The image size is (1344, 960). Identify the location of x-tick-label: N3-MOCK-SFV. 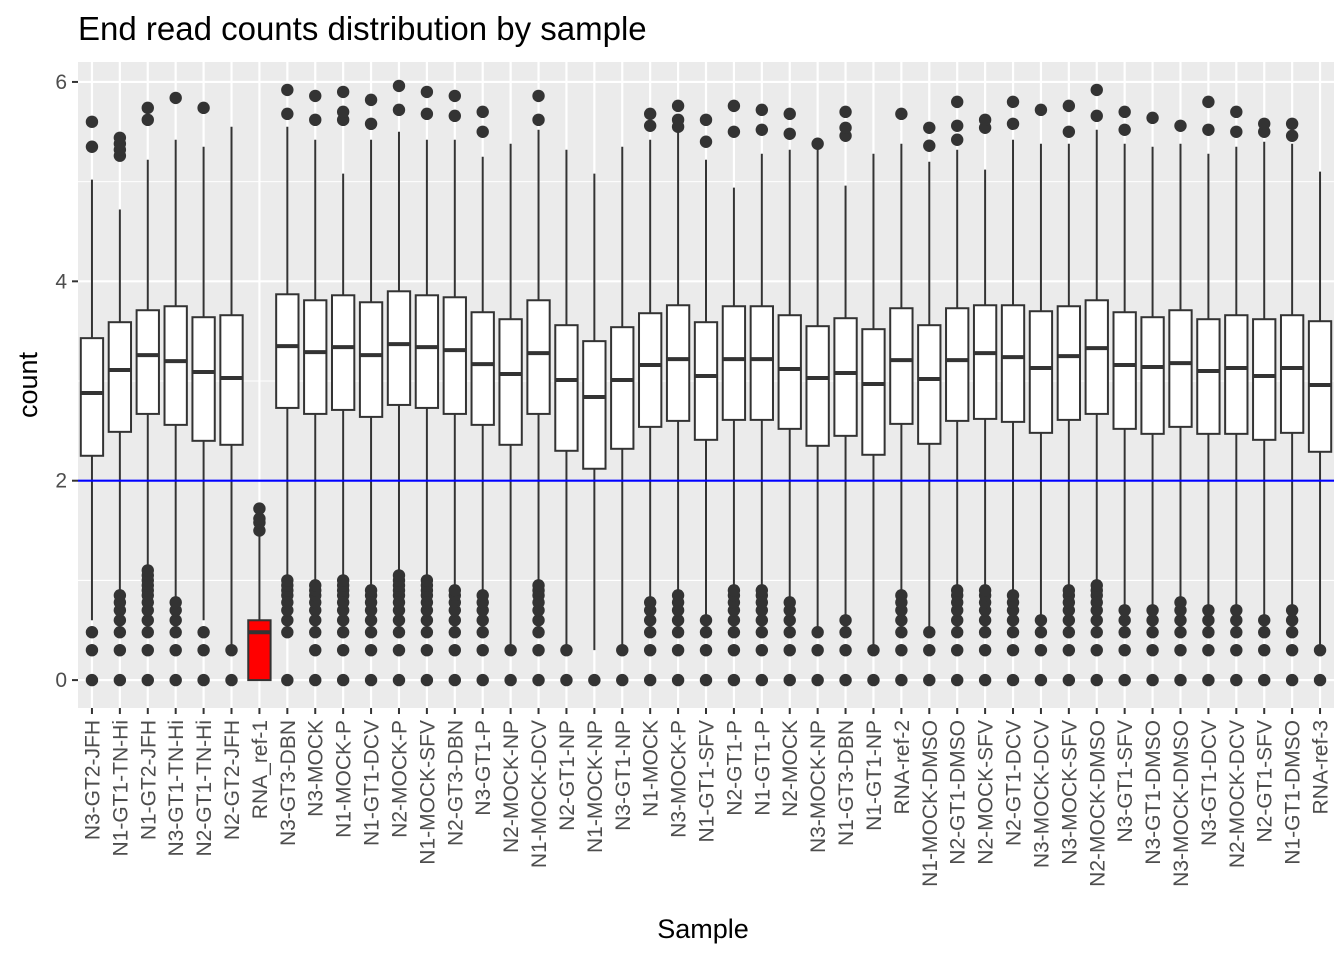
(1069, 792).